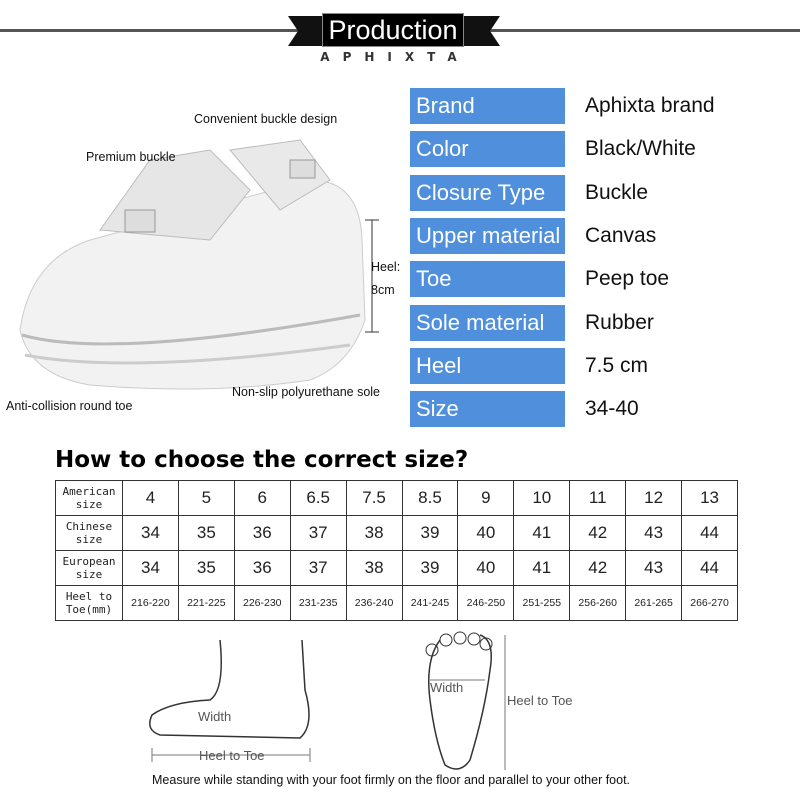 The width and height of the screenshot is (800, 800). Describe the element at coordinates (199, 264) in the screenshot. I see `sandal-image` at that location.